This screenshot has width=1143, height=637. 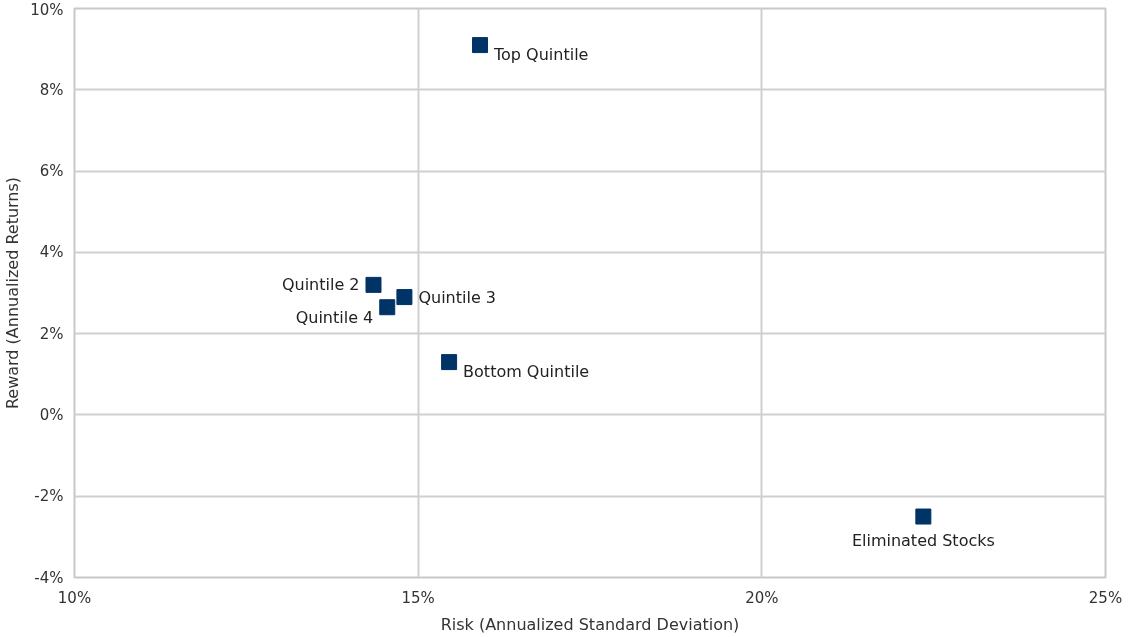 I want to click on x-axis-title: Risk (Annualized Standard Deviation), so click(x=590, y=624).